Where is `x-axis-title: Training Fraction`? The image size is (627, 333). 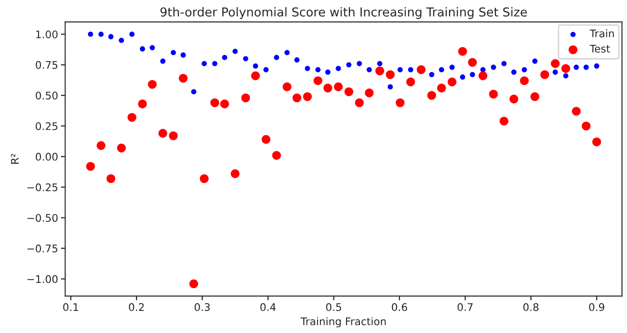
x-axis-title: Training Fraction is located at coordinates (343, 322).